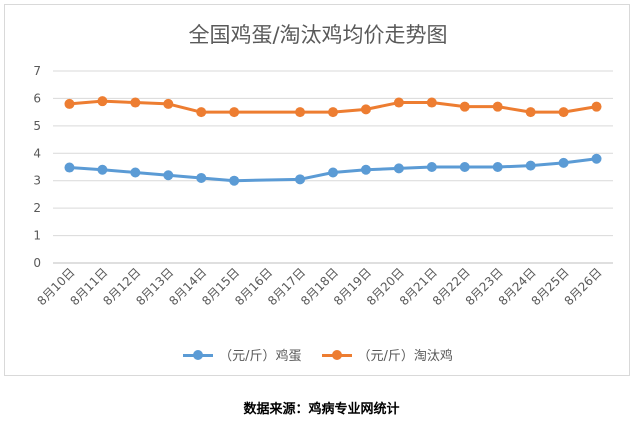 The width and height of the screenshot is (643, 424). Describe the element at coordinates (37, 126) in the screenshot. I see `y-tick-label: 5` at that location.